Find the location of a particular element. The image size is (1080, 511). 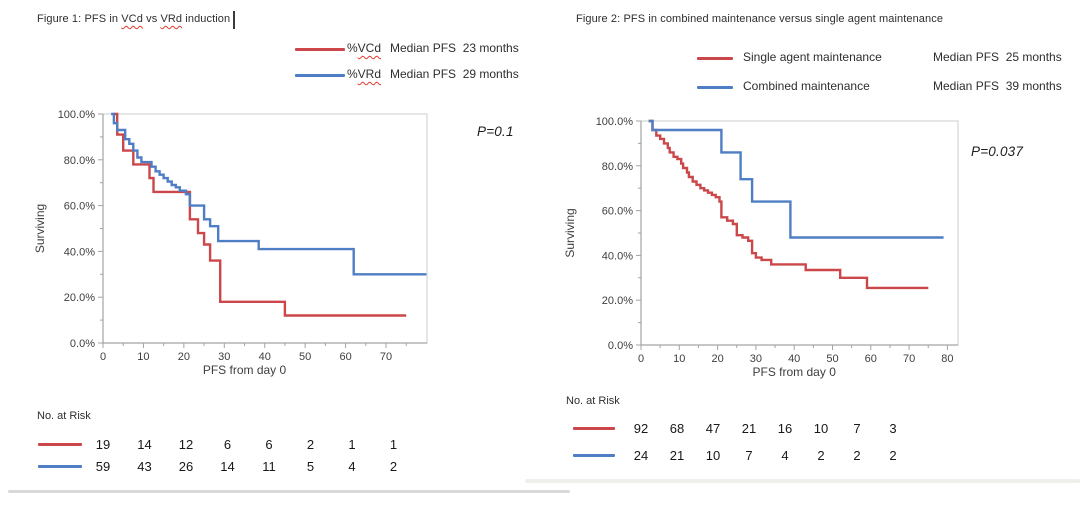

km-curve-combined-maintenance is located at coordinates (796, 179).